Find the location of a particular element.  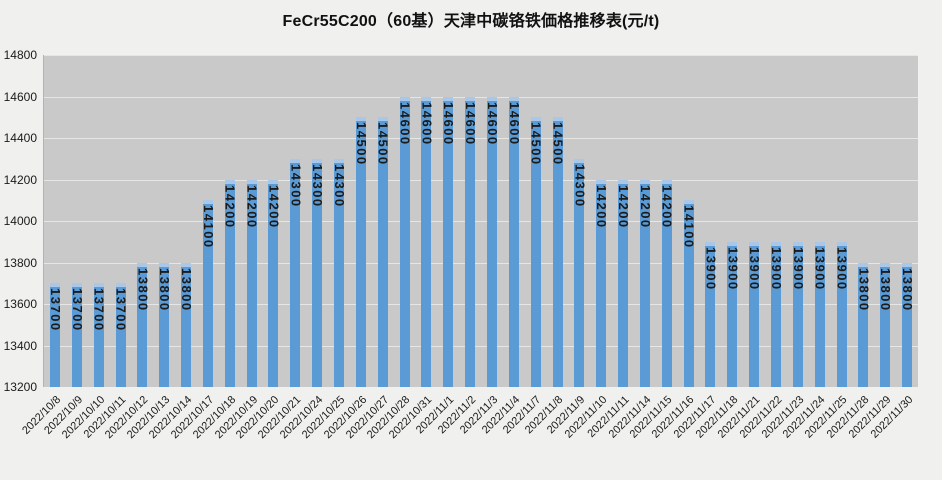

y-axis-tick-label: 13600 is located at coordinates (20, 304).